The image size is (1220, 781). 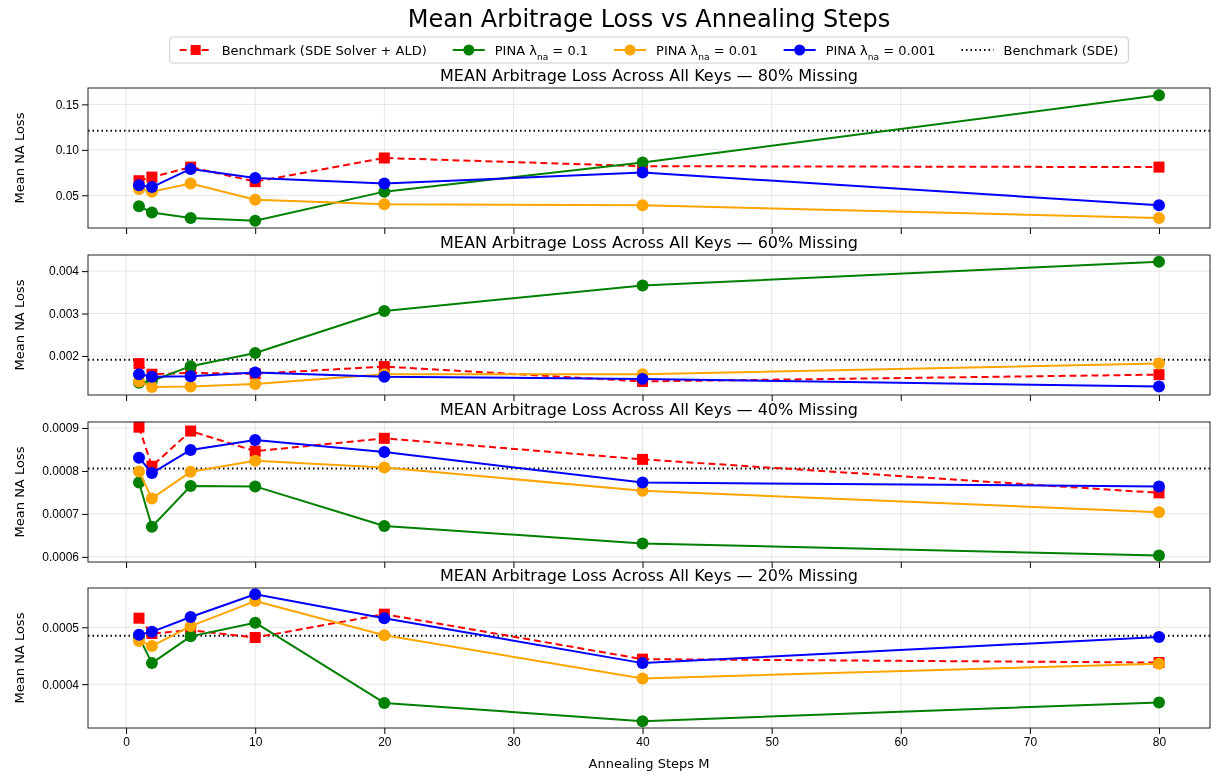 What do you see at coordinates (649, 75) in the screenshot?
I see `chart-subtitle: MEAN Arbitrage Loss Across All Keys — 80% Missing` at bounding box center [649, 75].